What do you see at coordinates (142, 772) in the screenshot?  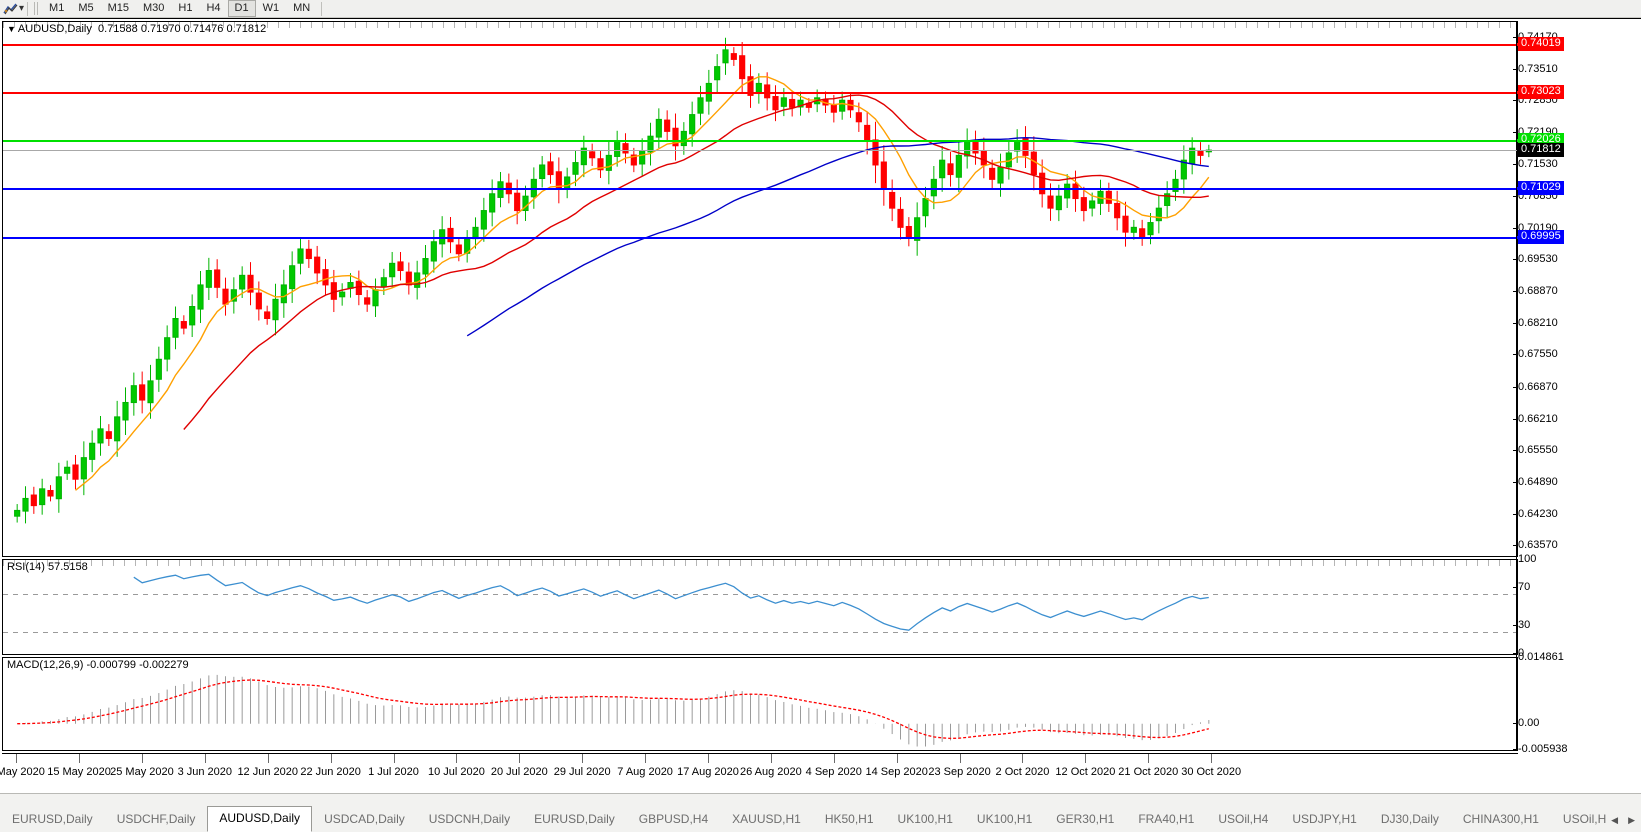 I see `date-label: 25 May 2020` at bounding box center [142, 772].